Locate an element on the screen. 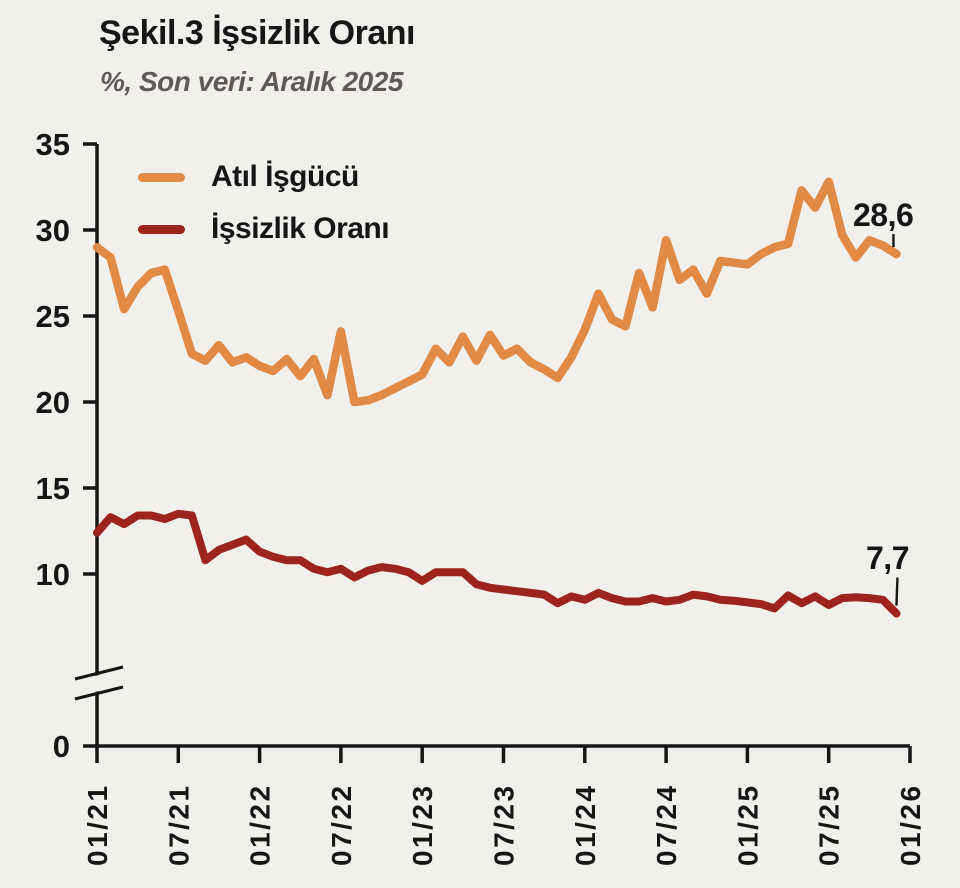 This screenshot has height=888, width=960. last-value-label-issizlik-orani: 7,7 is located at coordinates (887, 558).